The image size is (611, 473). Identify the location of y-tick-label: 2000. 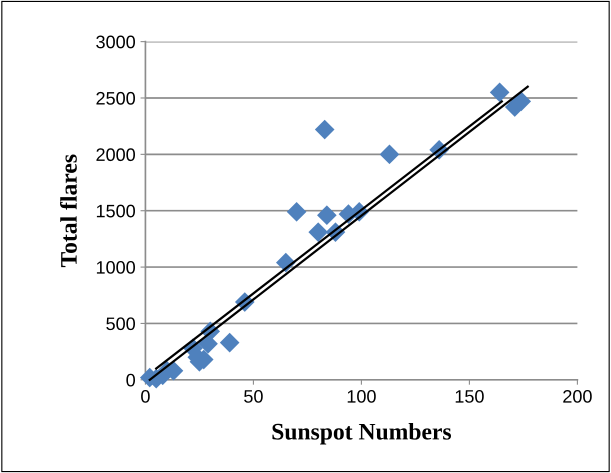
(115, 155).